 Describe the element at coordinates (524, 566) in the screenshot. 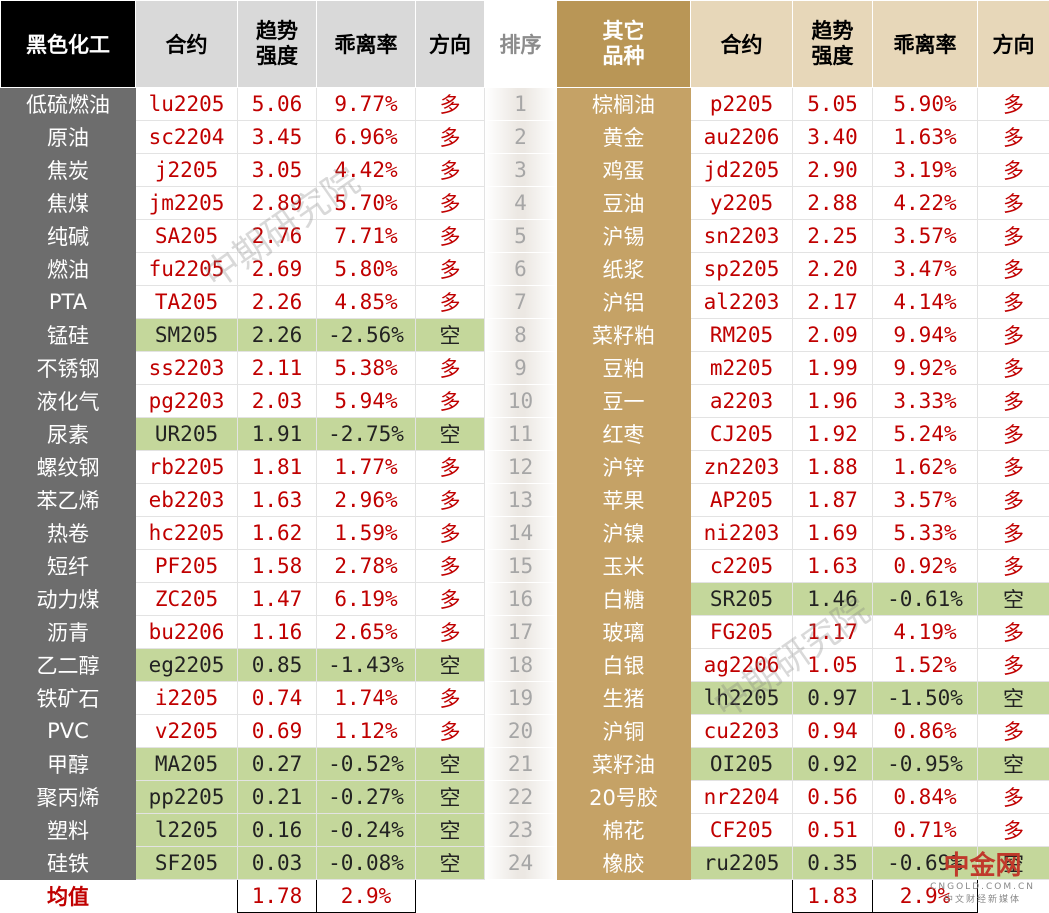

I see `row: 短纤 PF205 1.58 2.78% 多 15 玉米 c2205 1.63 0.92% 多` at that location.